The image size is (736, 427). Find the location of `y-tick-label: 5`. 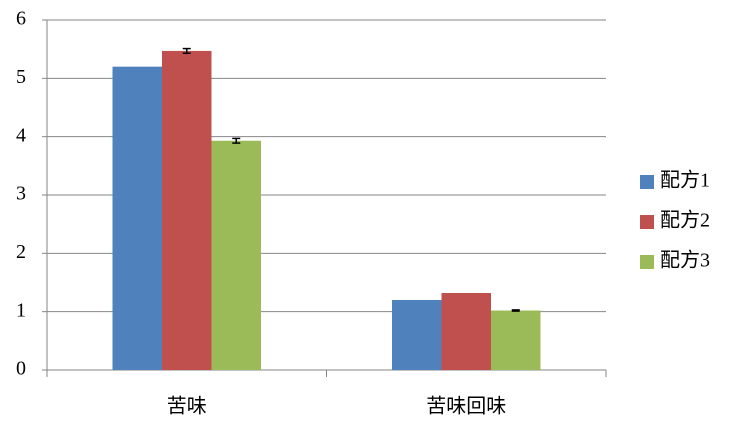

y-tick-label: 5 is located at coordinates (21, 77).